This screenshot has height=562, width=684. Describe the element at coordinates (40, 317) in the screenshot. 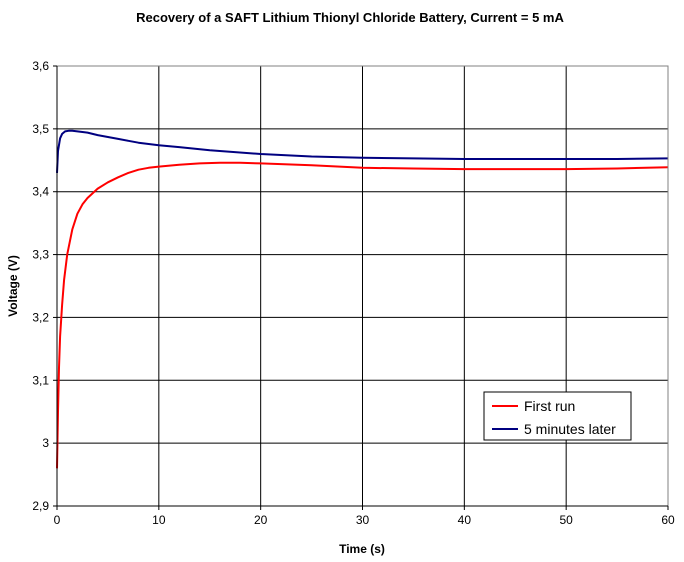

I see `y-tick-label: 3,2` at that location.